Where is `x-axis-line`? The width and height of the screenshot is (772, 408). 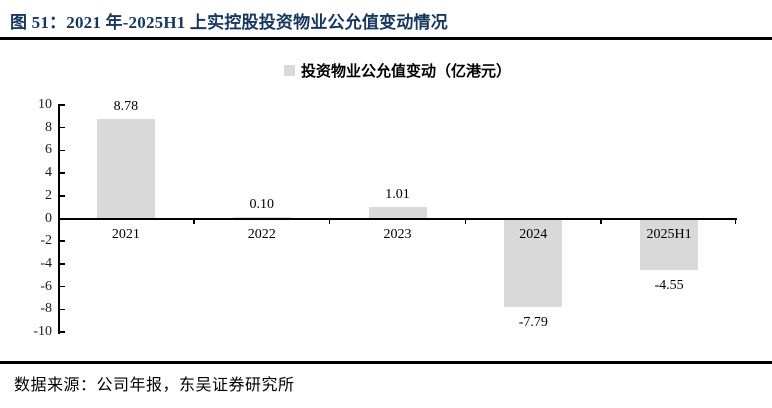
x-axis-line is located at coordinates (397, 218).